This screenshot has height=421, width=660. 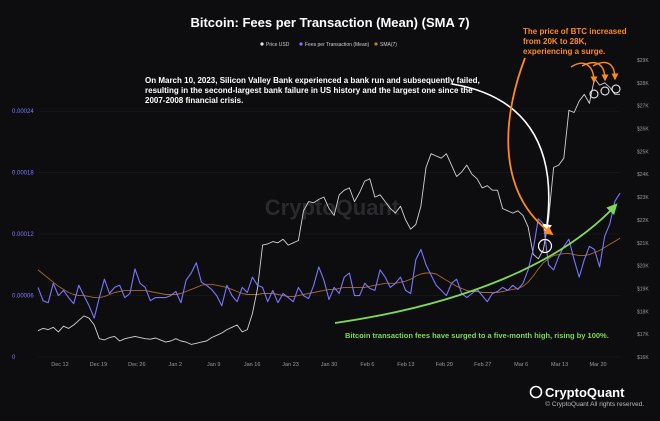 I want to click on right-tick-label: $28K, so click(x=643, y=84).